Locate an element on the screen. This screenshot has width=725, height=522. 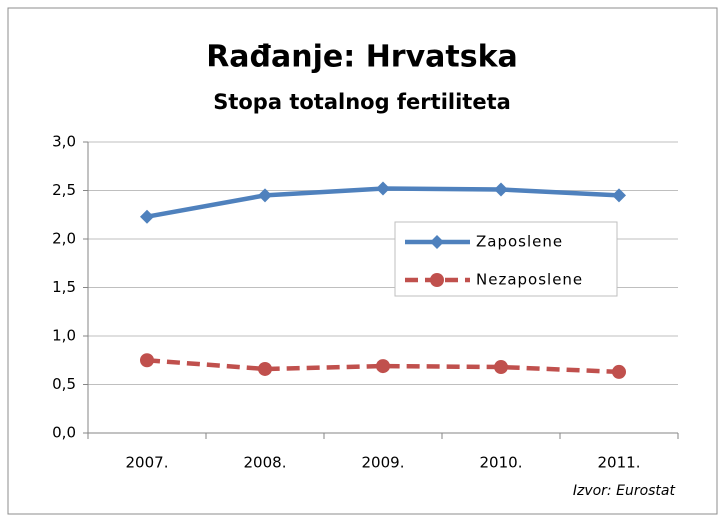
y-tick-label: 0,0 is located at coordinates (64, 433).